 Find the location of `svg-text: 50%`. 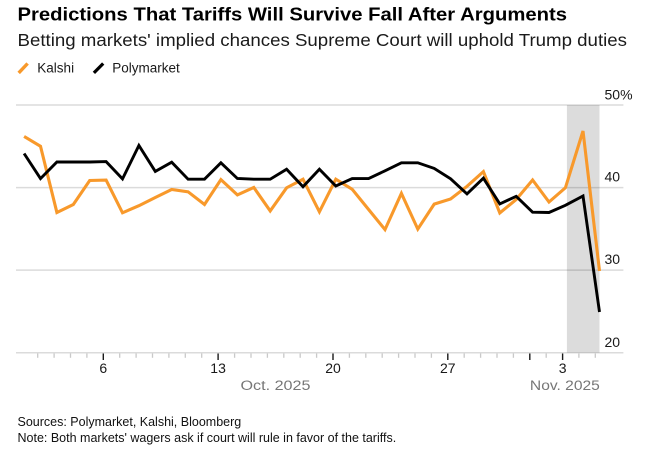

svg-text: 50% is located at coordinates (619, 95).